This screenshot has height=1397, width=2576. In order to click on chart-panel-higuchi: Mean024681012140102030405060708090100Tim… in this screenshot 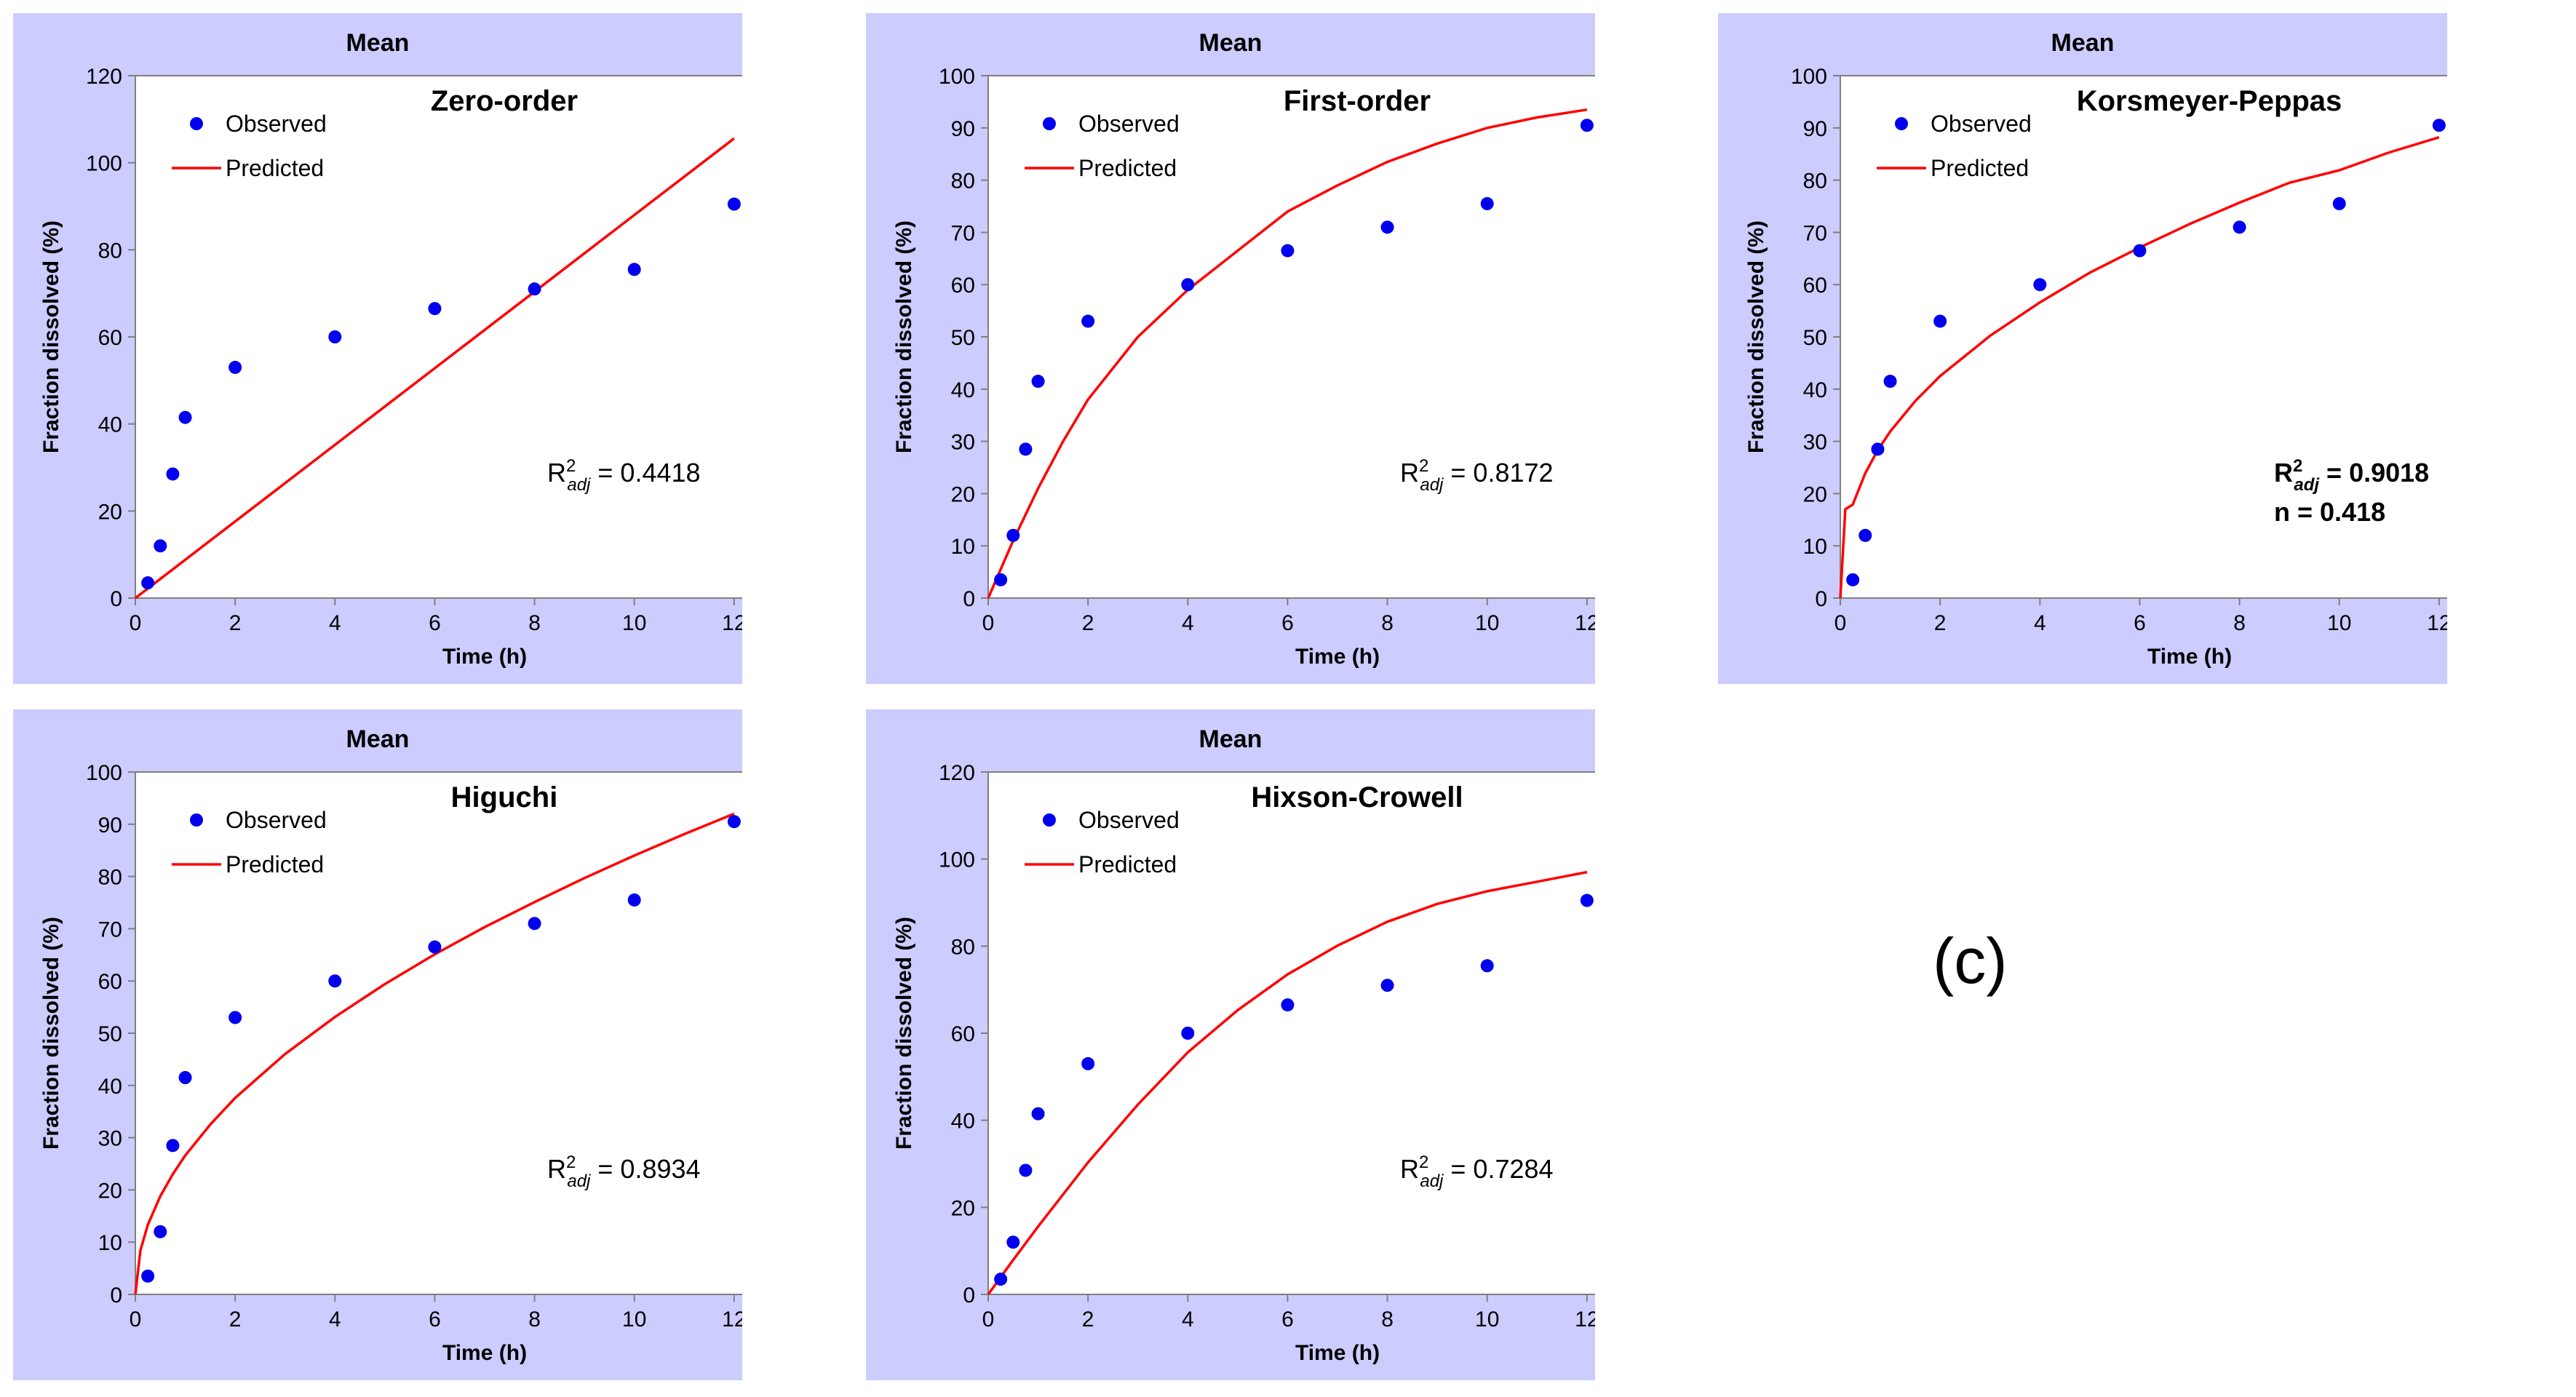, I will do `click(377, 1044)`.